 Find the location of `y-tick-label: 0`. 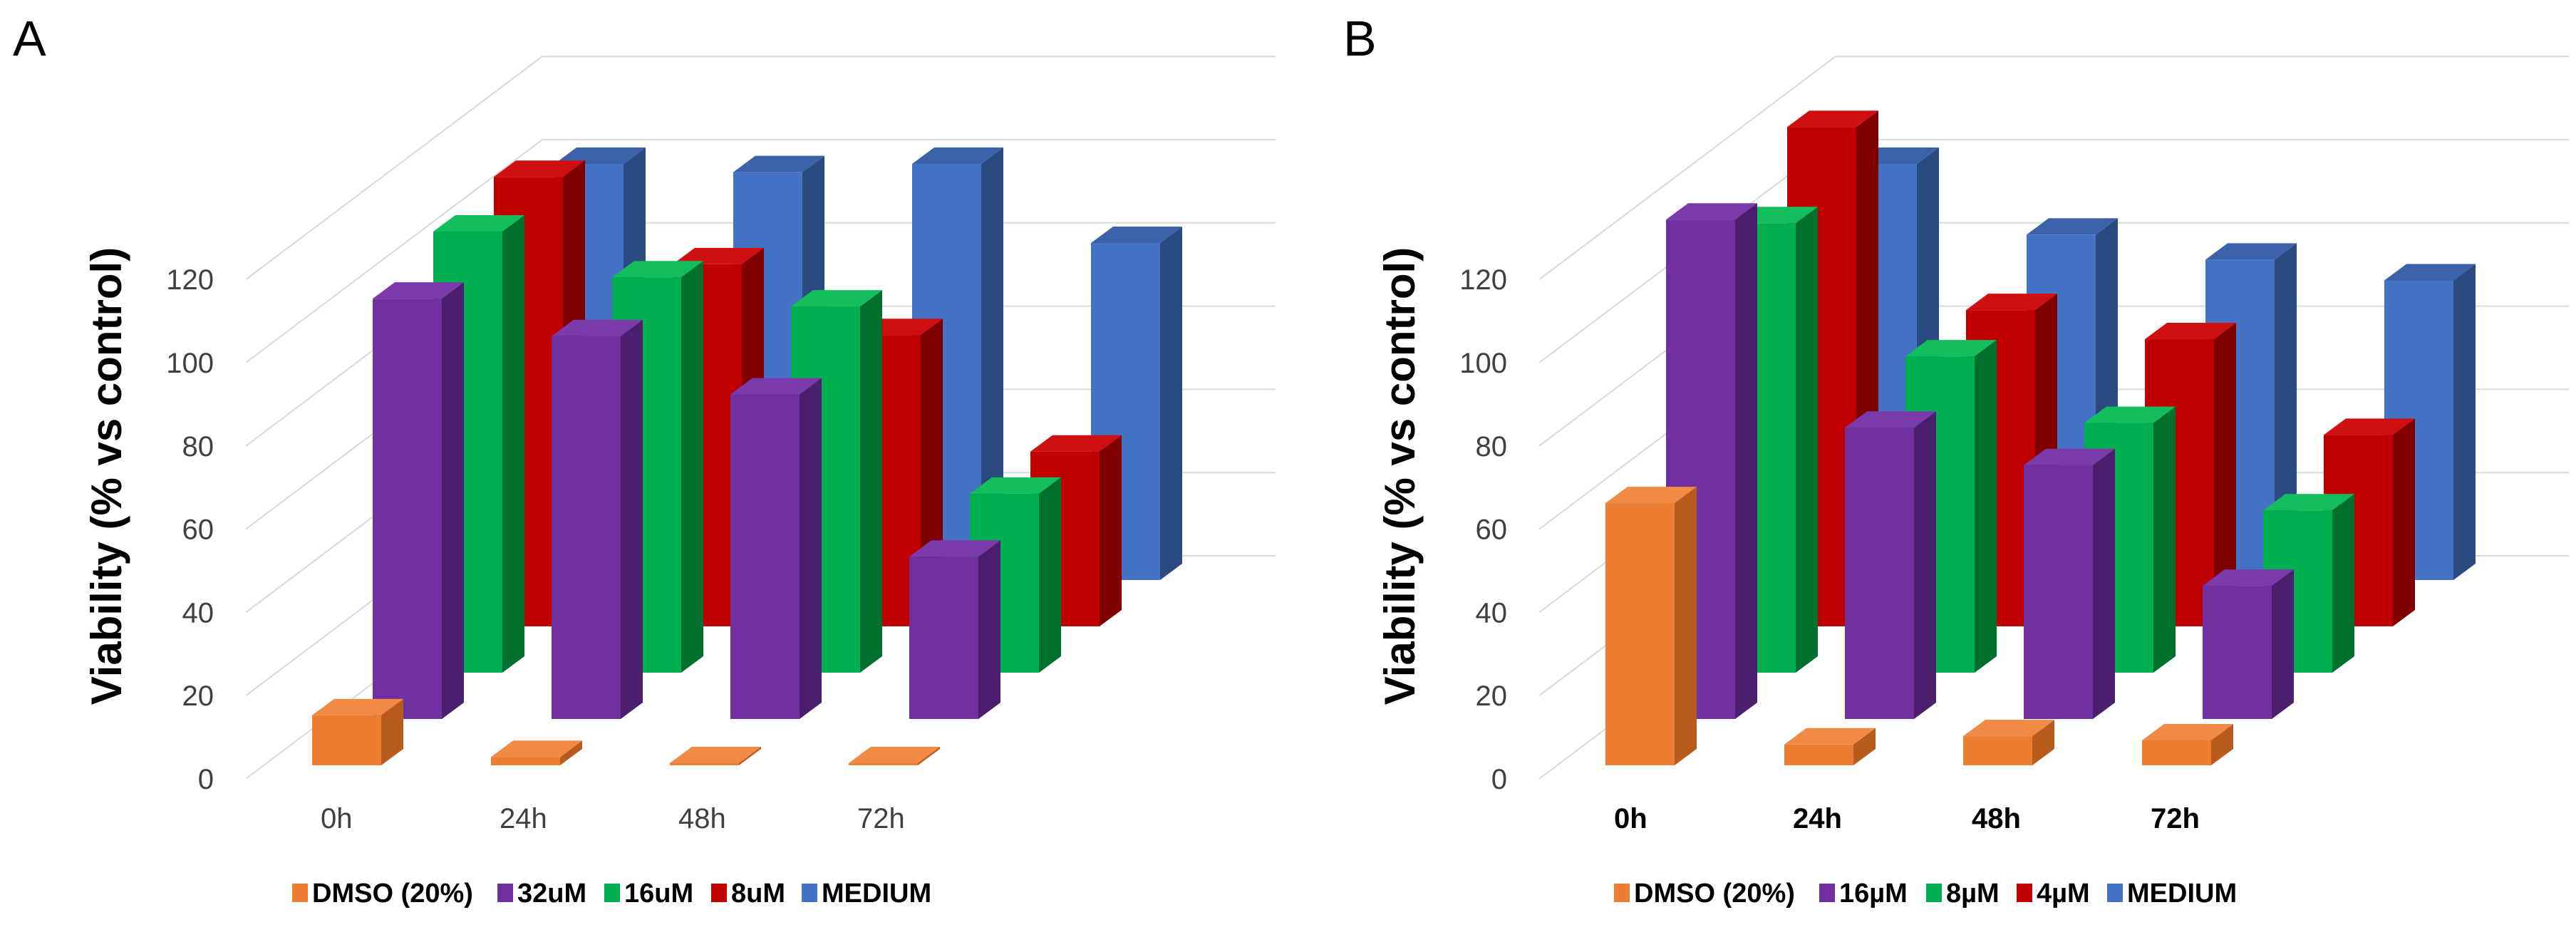

y-tick-label: 0 is located at coordinates (206, 779).